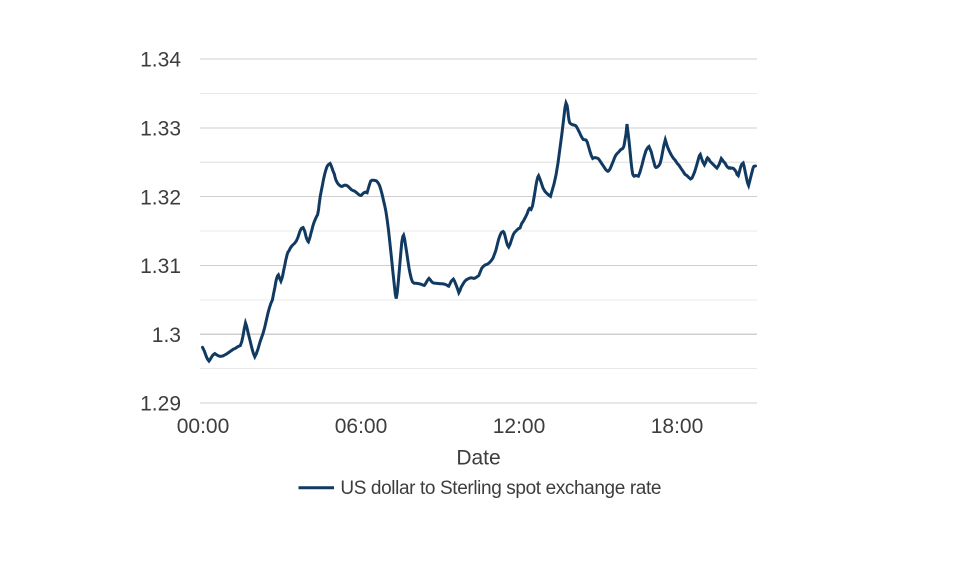  What do you see at coordinates (160, 404) in the screenshot?
I see `svg-text: 1.29` at bounding box center [160, 404].